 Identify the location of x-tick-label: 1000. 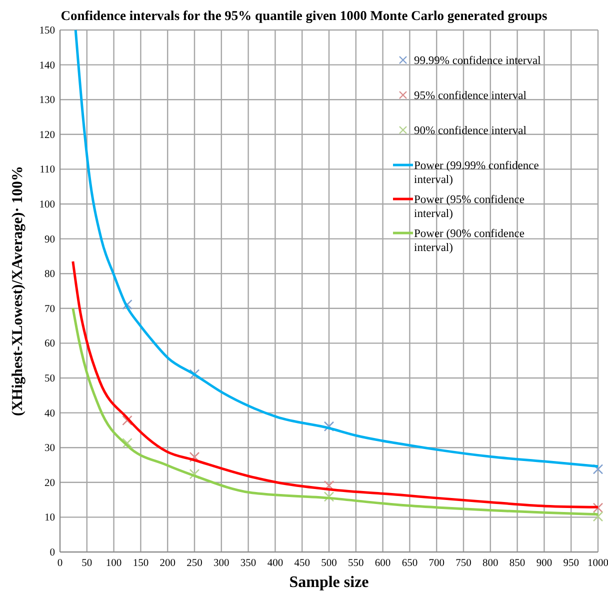
(598, 563).